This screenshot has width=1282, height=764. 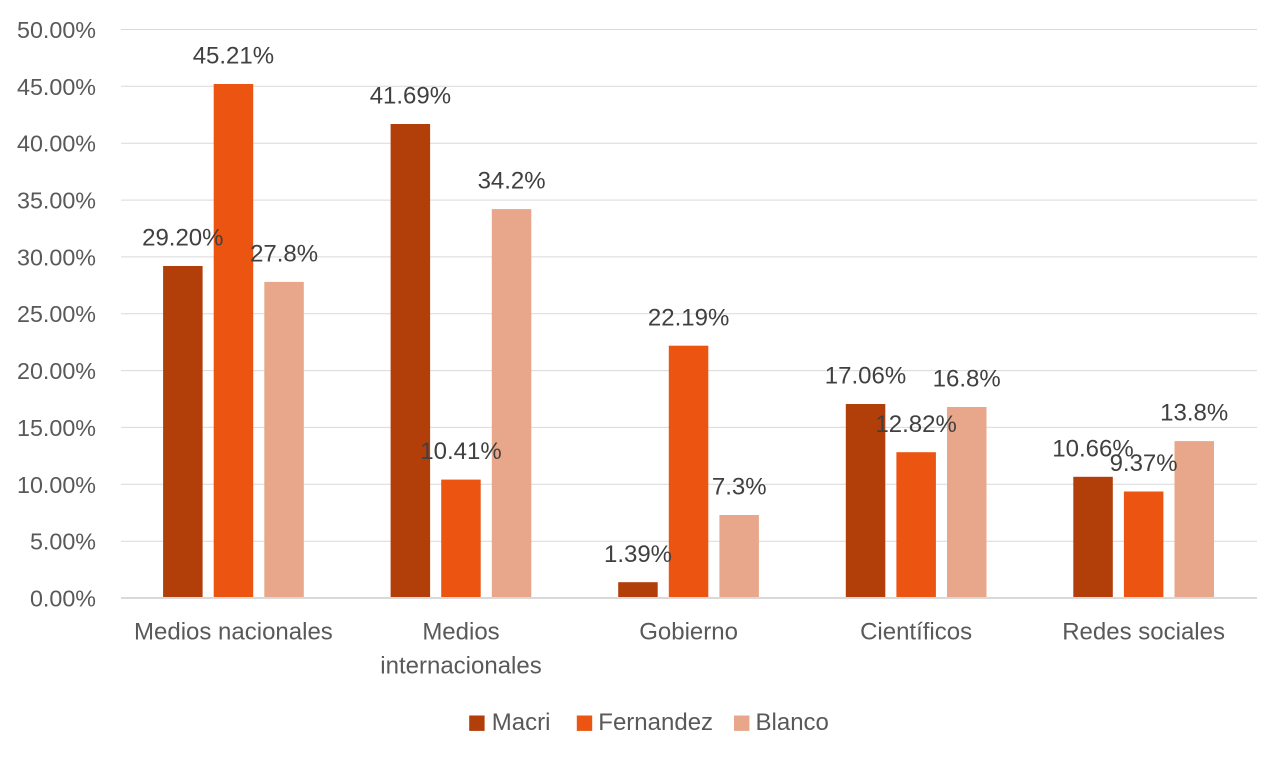 What do you see at coordinates (967, 379) in the screenshot?
I see `svg-text: 16.8%` at bounding box center [967, 379].